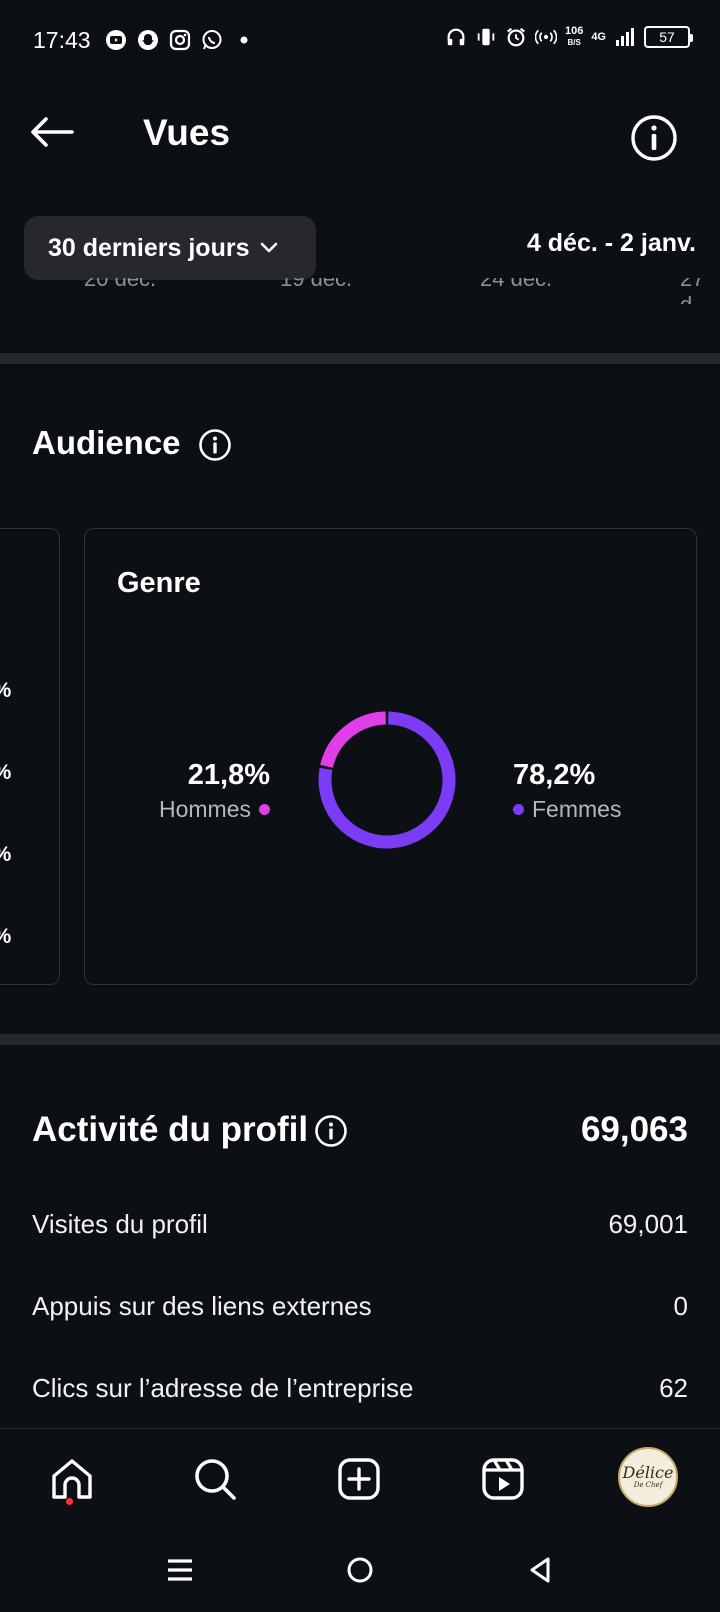 This screenshot has width=720, height=1612. What do you see at coordinates (244, 40) in the screenshot?
I see `more-notifications-dot-icon` at bounding box center [244, 40].